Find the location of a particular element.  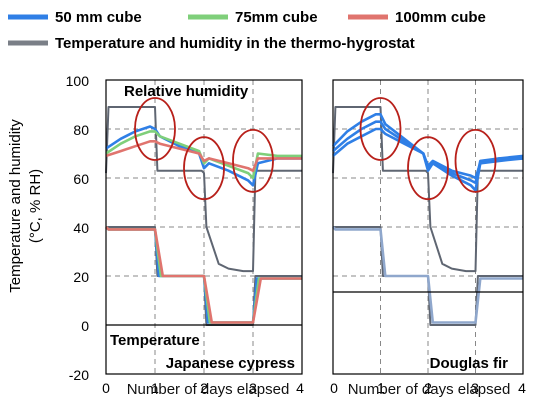

y-ticks: 100 80 60 40 20 0 -20 is located at coordinates (78, 228).